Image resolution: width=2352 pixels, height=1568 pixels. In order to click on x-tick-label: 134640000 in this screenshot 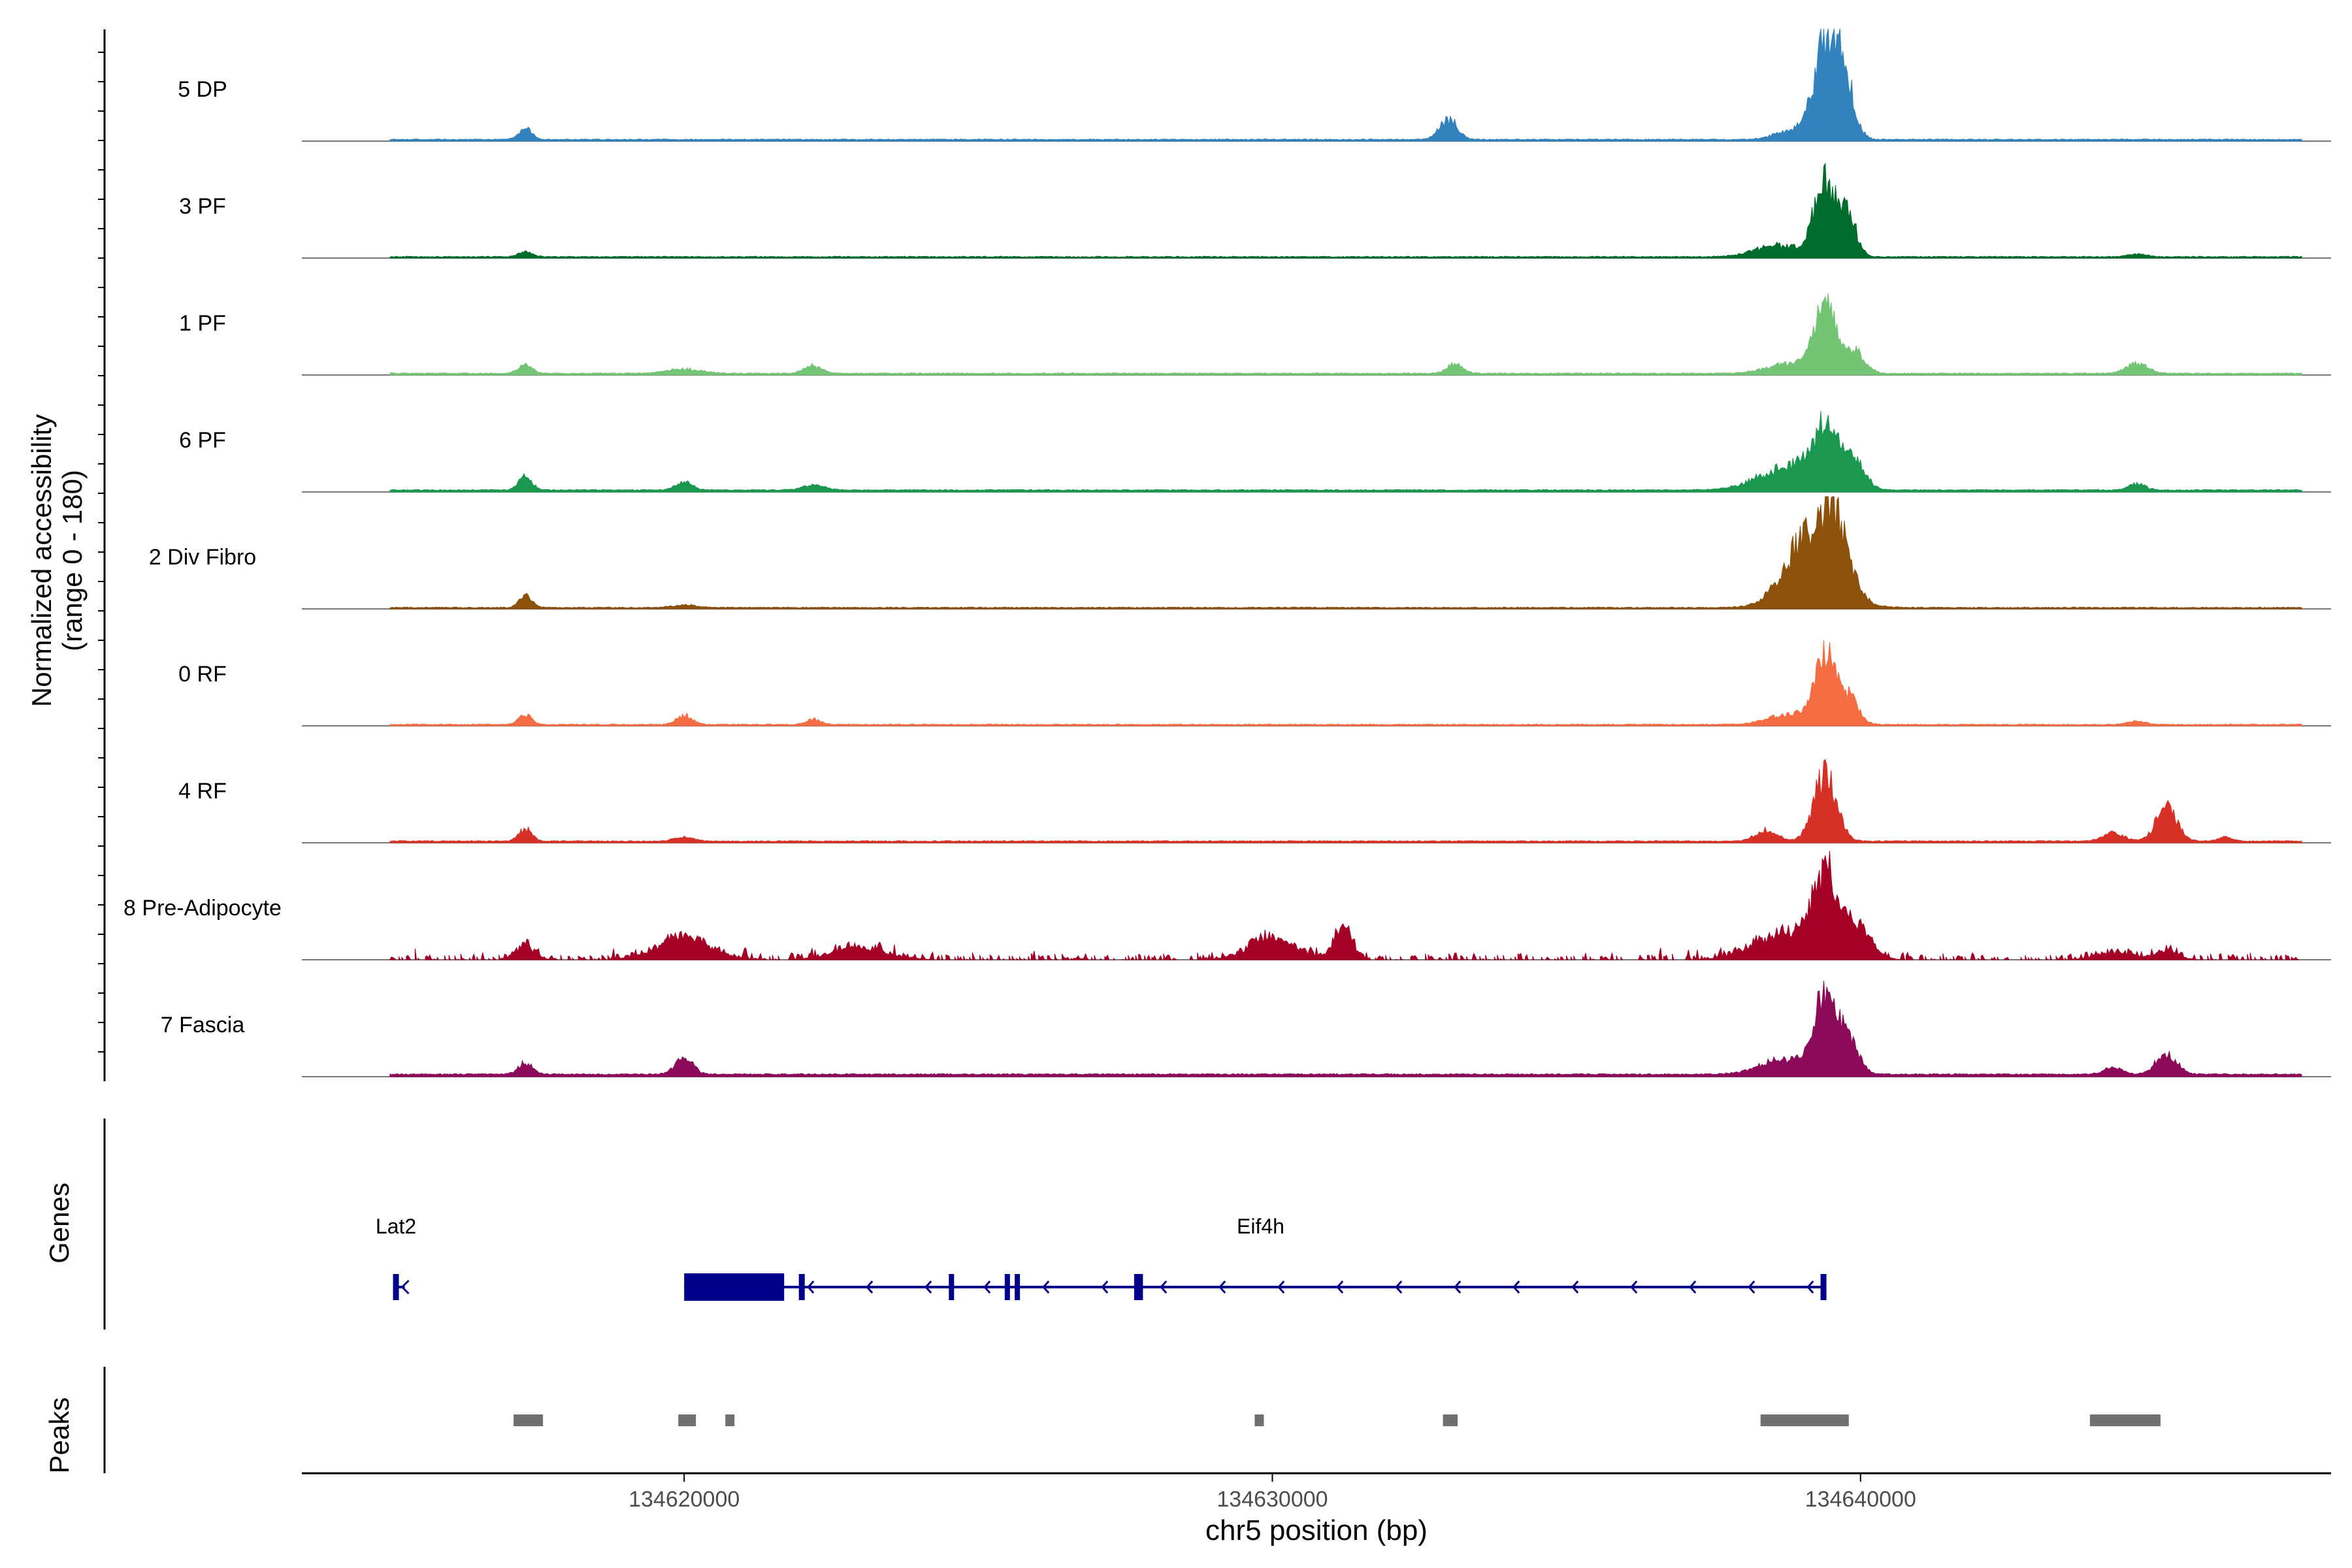, I will do `click(1860, 1499)`.